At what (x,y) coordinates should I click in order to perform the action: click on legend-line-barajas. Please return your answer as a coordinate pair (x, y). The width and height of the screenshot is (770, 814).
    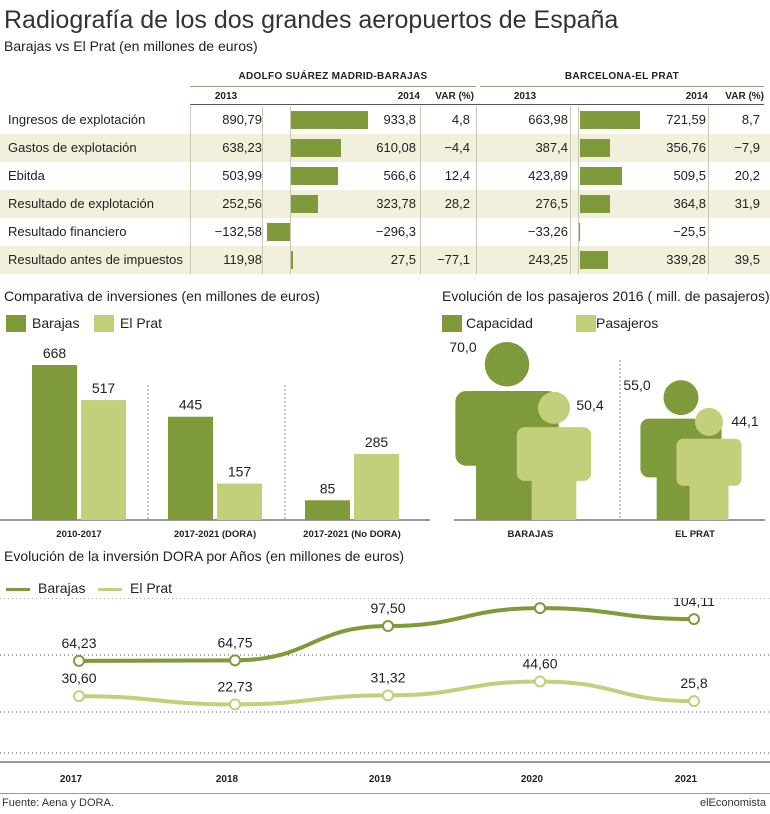
    Looking at the image, I should click on (18, 589).